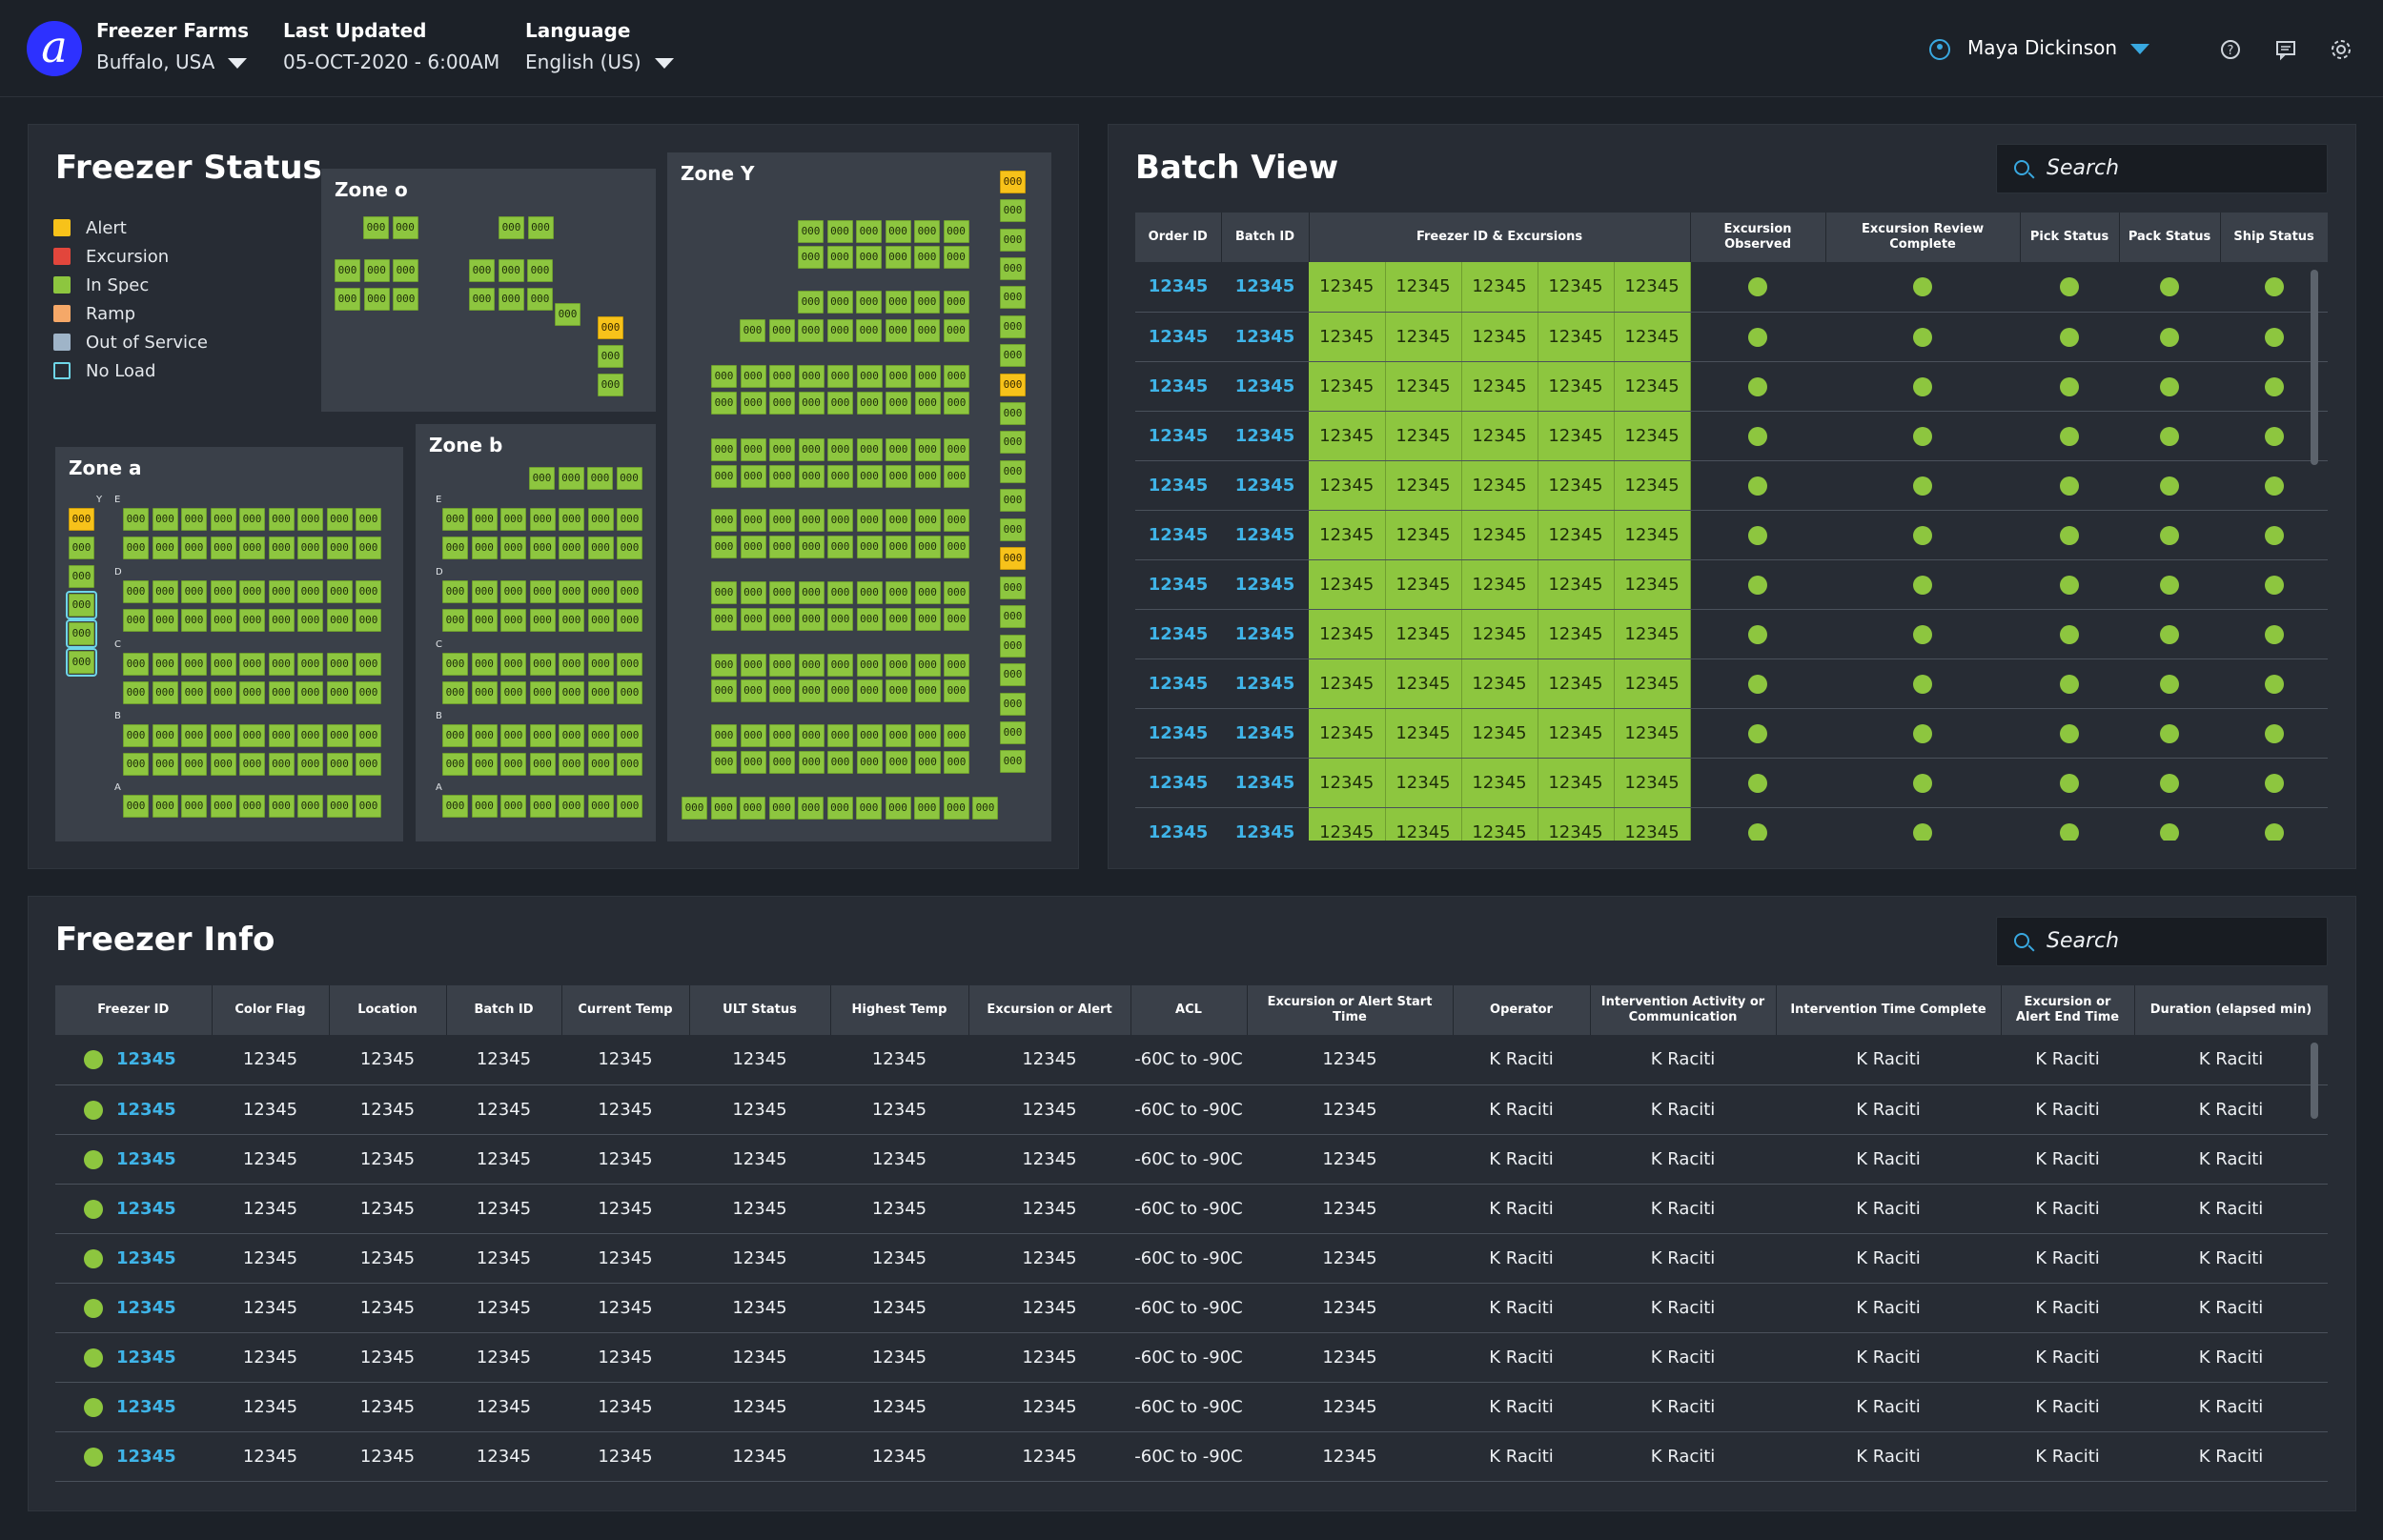 The width and height of the screenshot is (2383, 1540). What do you see at coordinates (2231, 1010) in the screenshot?
I see `info-col-header: Duration (elapsed min)` at bounding box center [2231, 1010].